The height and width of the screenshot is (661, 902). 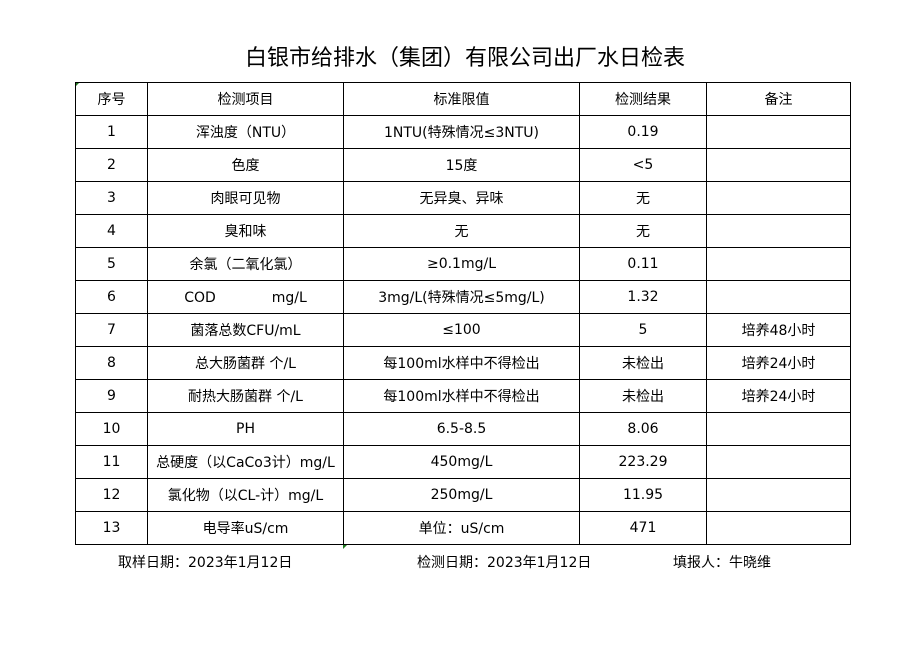 What do you see at coordinates (111, 297) in the screenshot?
I see `cell-index: 6` at bounding box center [111, 297].